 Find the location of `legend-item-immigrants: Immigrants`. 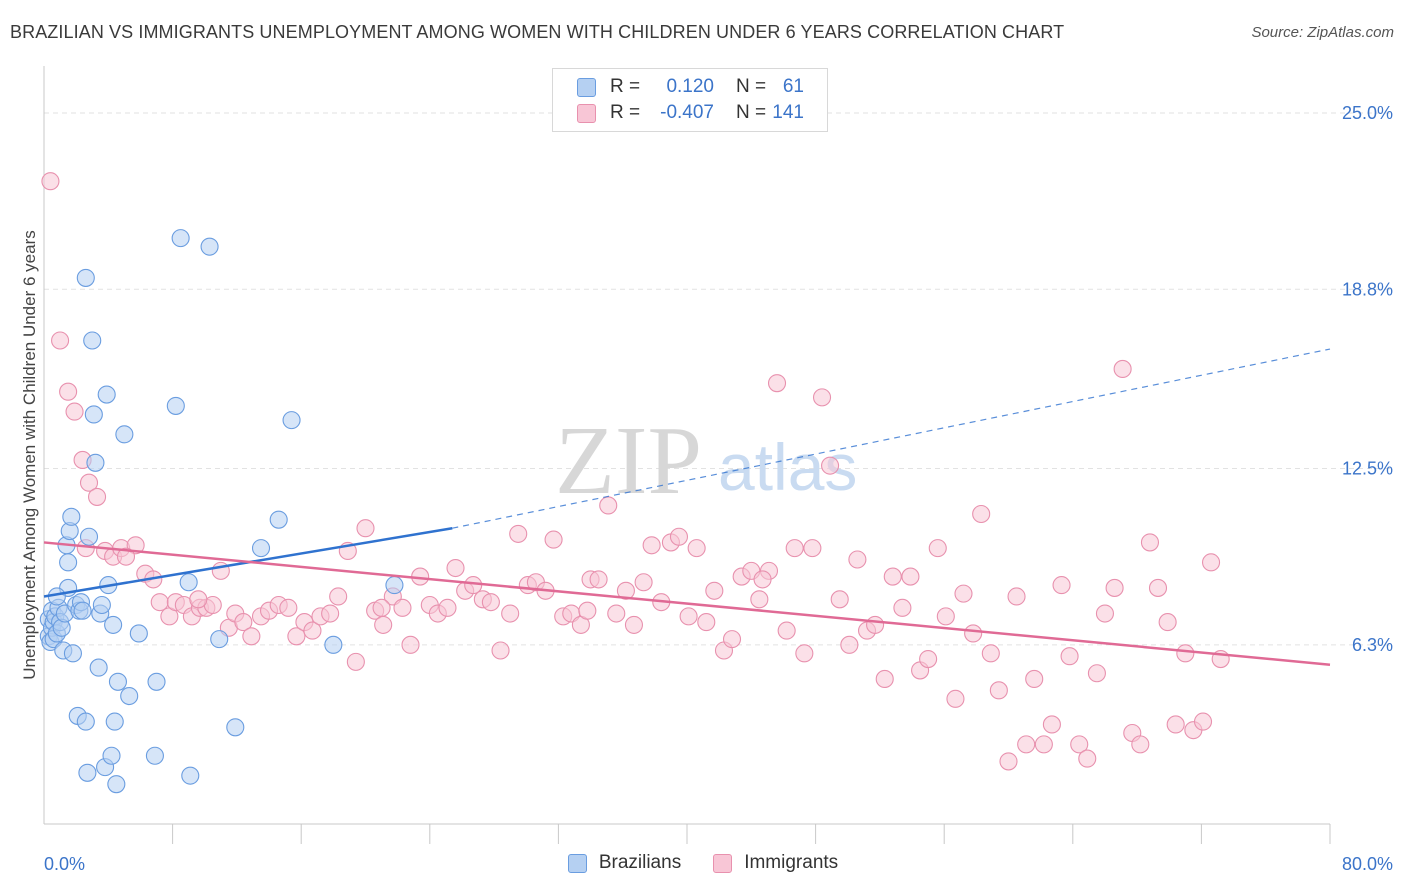

legend-item-immigrants: Immigrants is located at coordinates (775, 863).